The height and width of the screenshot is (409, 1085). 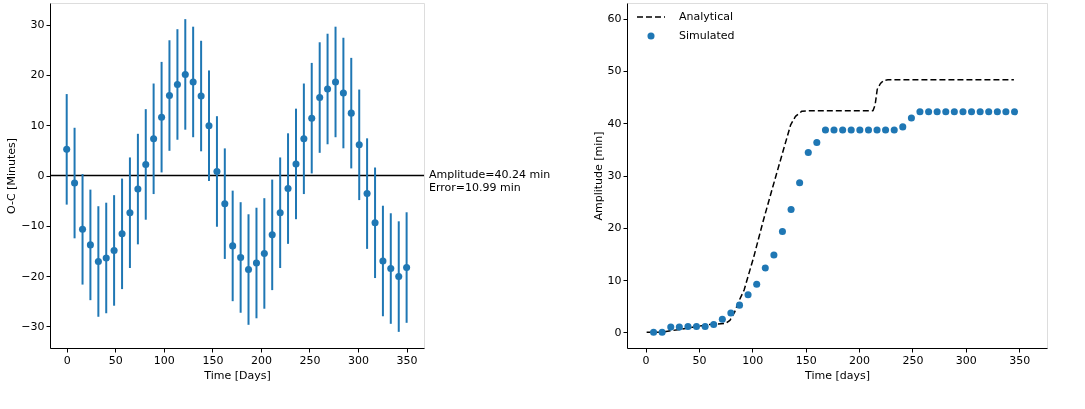 What do you see at coordinates (806, 360) in the screenshot?
I see `x-tick-label: 150` at bounding box center [806, 360].